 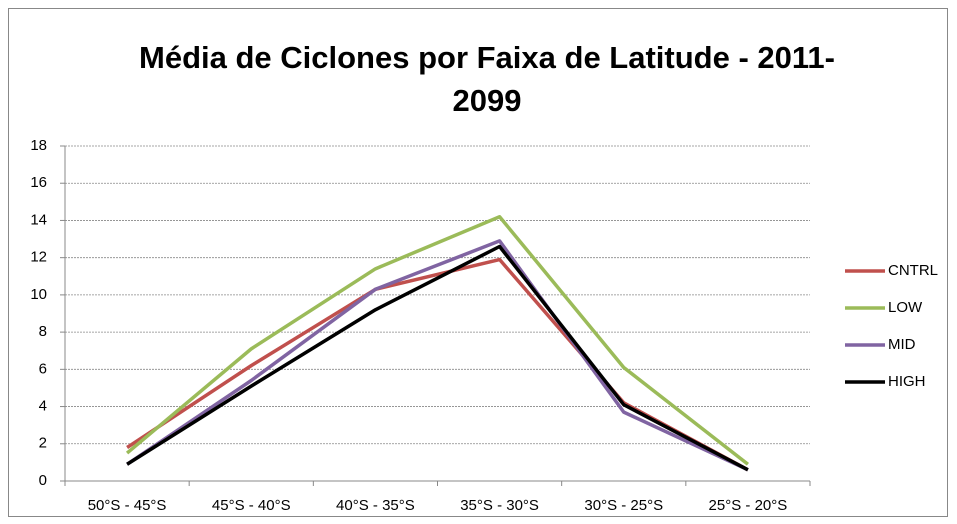 What do you see at coordinates (43, 443) in the screenshot?
I see `y-tick-label: 2` at bounding box center [43, 443].